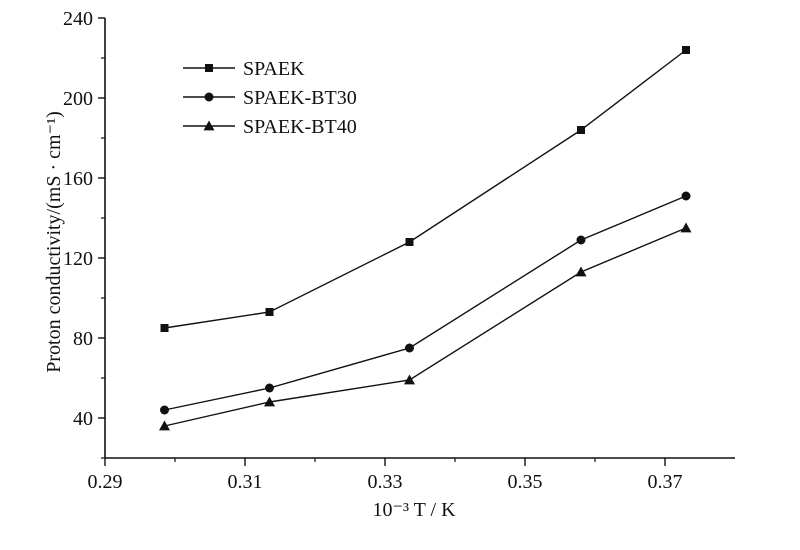 This screenshot has width=800, height=550. I want to click on y-tick-label: 160, so click(78, 179).